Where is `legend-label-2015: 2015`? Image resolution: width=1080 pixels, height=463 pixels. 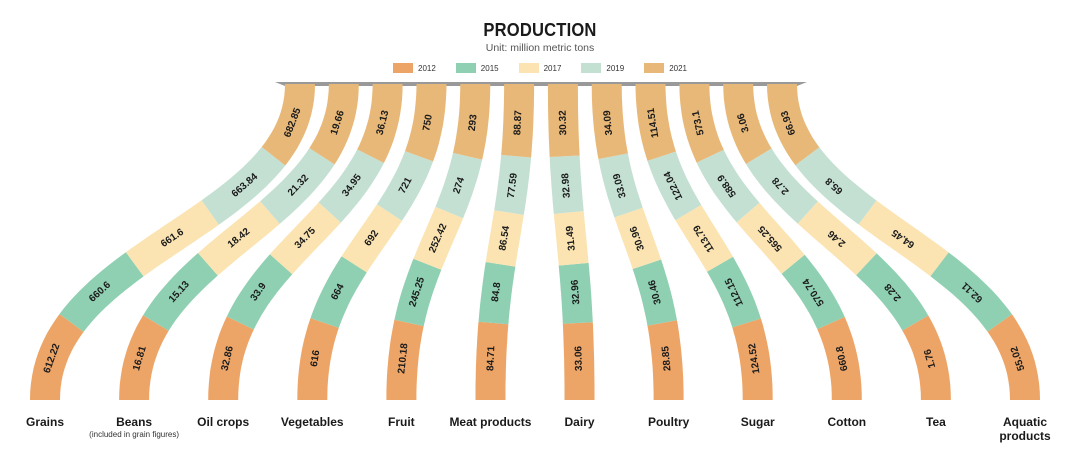 legend-label-2015: 2015 is located at coordinates (489, 68).